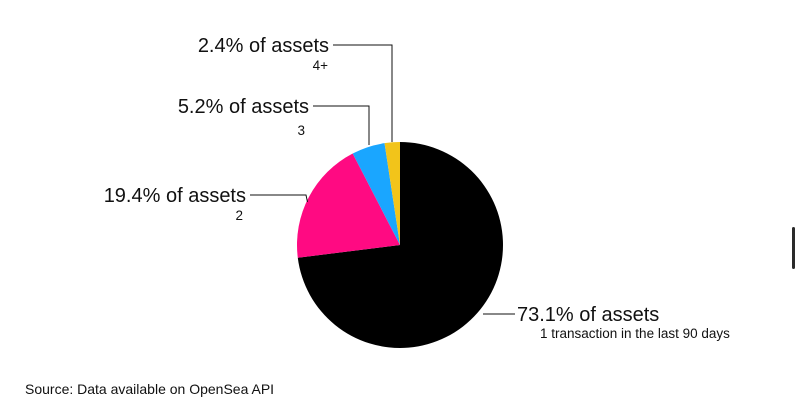 Image resolution: width=800 pixels, height=415 pixels. Describe the element at coordinates (301, 130) in the screenshot. I see `slice-category-label-2: 3` at that location.